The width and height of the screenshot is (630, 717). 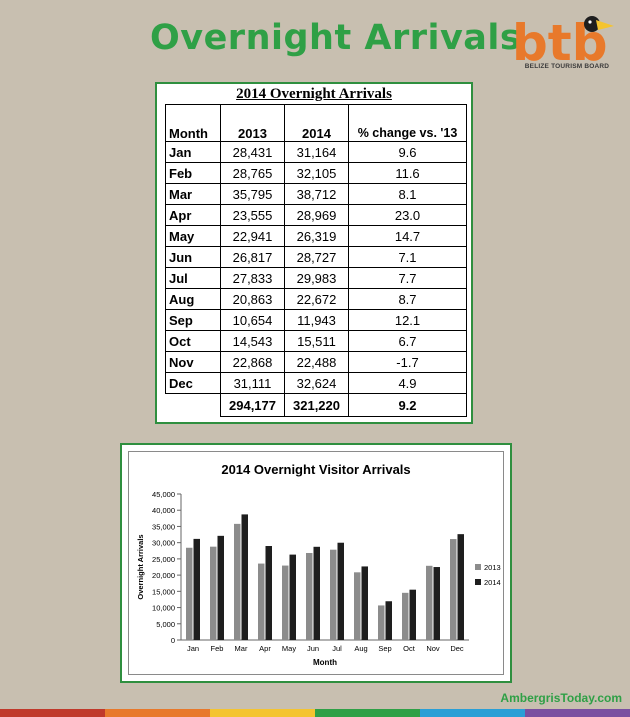 I want to click on value-2014-cell: 22,672, so click(x=316, y=299).